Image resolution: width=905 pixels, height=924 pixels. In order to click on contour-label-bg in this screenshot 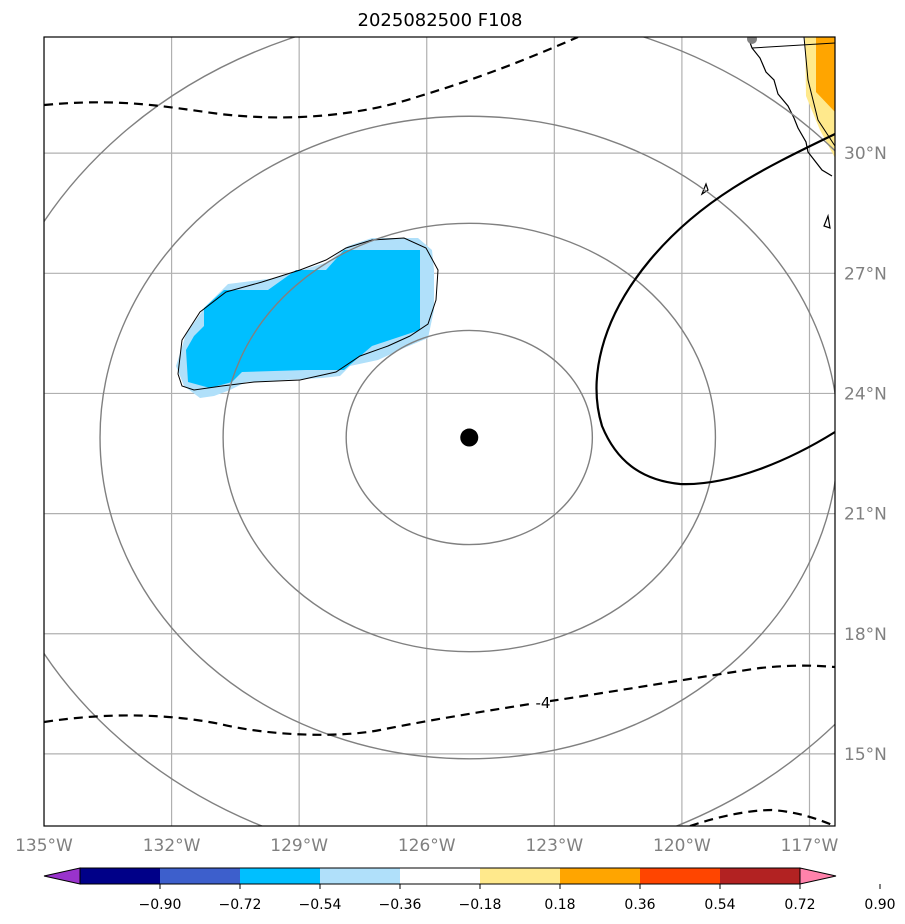, I will do `click(542, 701)`.